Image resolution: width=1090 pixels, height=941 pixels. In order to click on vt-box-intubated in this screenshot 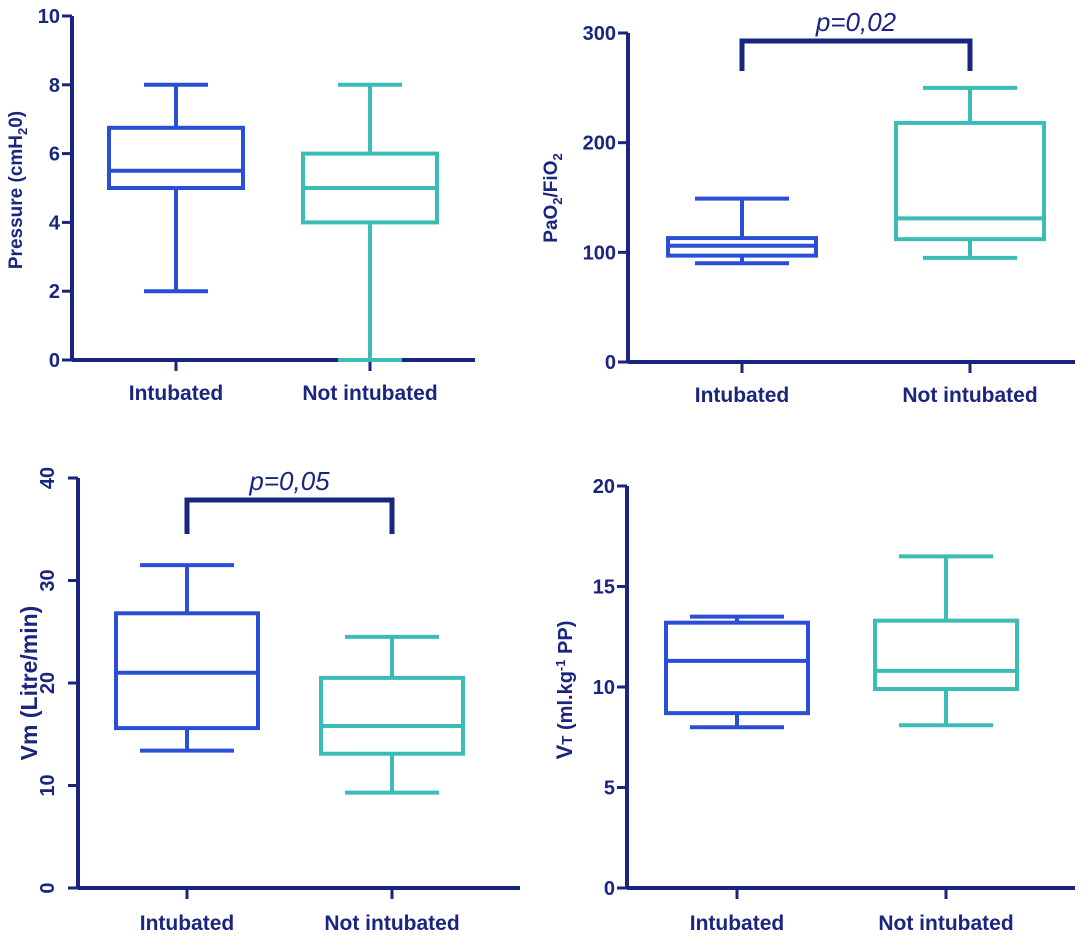, I will do `click(737, 672)`.